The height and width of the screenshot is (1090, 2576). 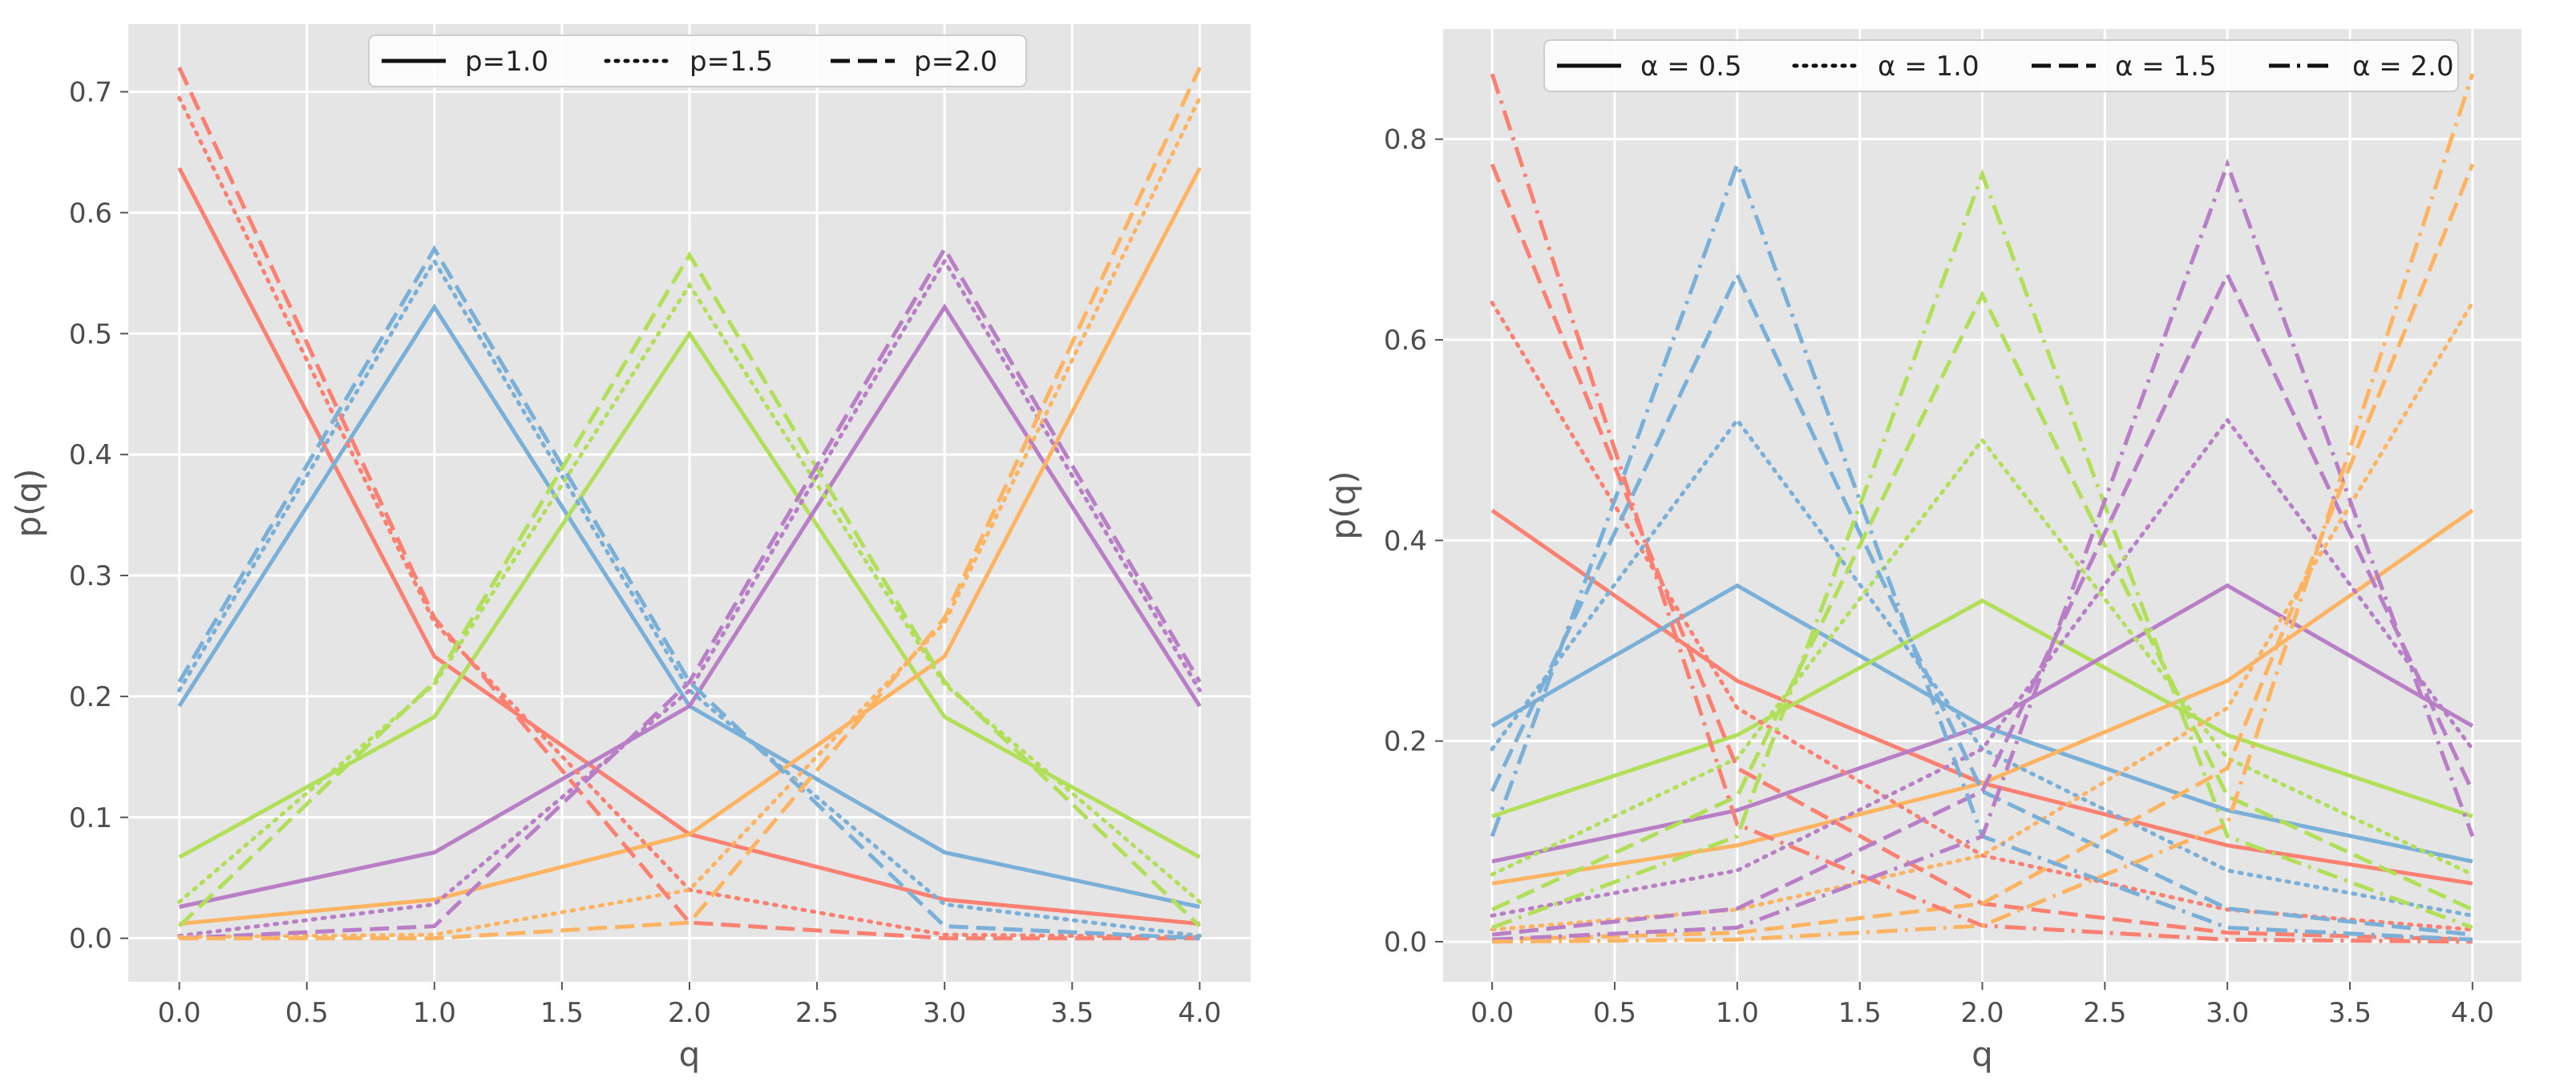 What do you see at coordinates (955, 62) in the screenshot?
I see `legend-label: p=2.0` at bounding box center [955, 62].